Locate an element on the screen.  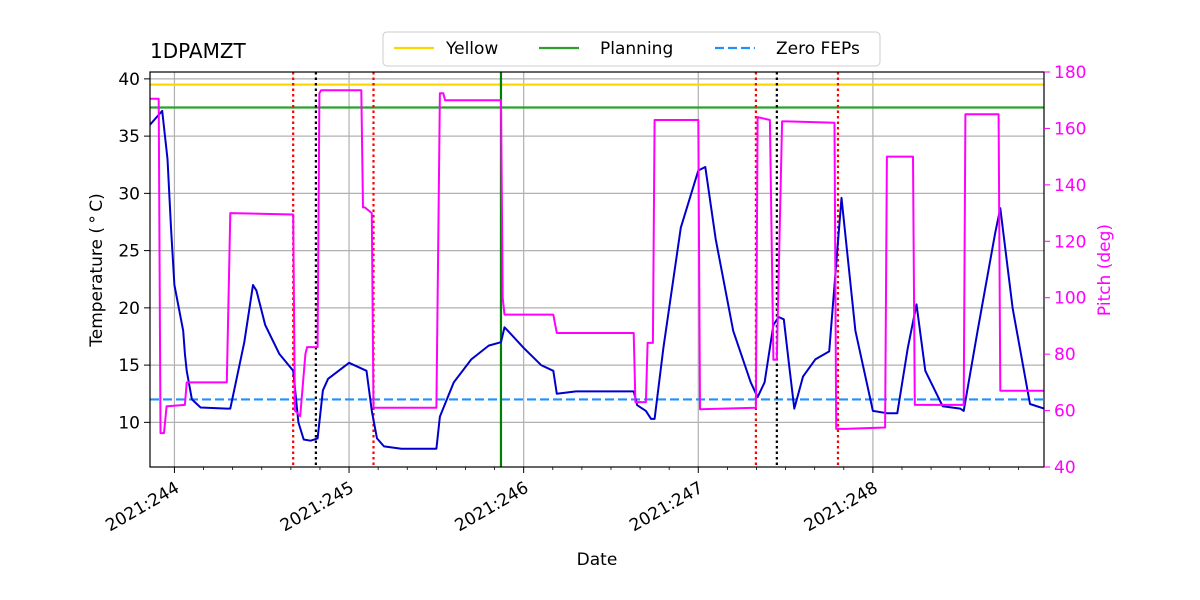
y2-tick-label: 180 is located at coordinates (1070, 73).